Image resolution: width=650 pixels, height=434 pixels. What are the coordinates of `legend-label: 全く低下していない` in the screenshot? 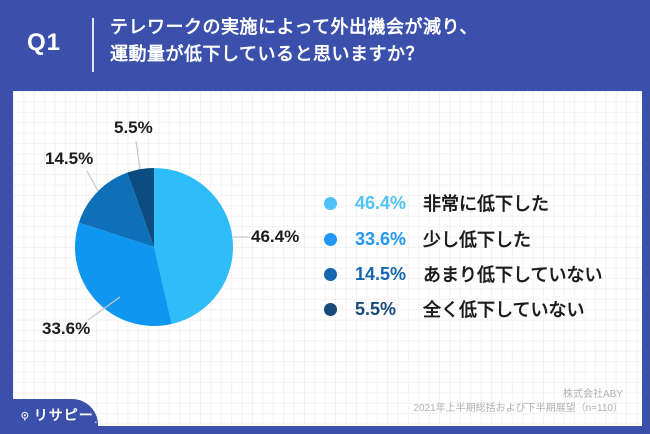 It's located at (504, 310).